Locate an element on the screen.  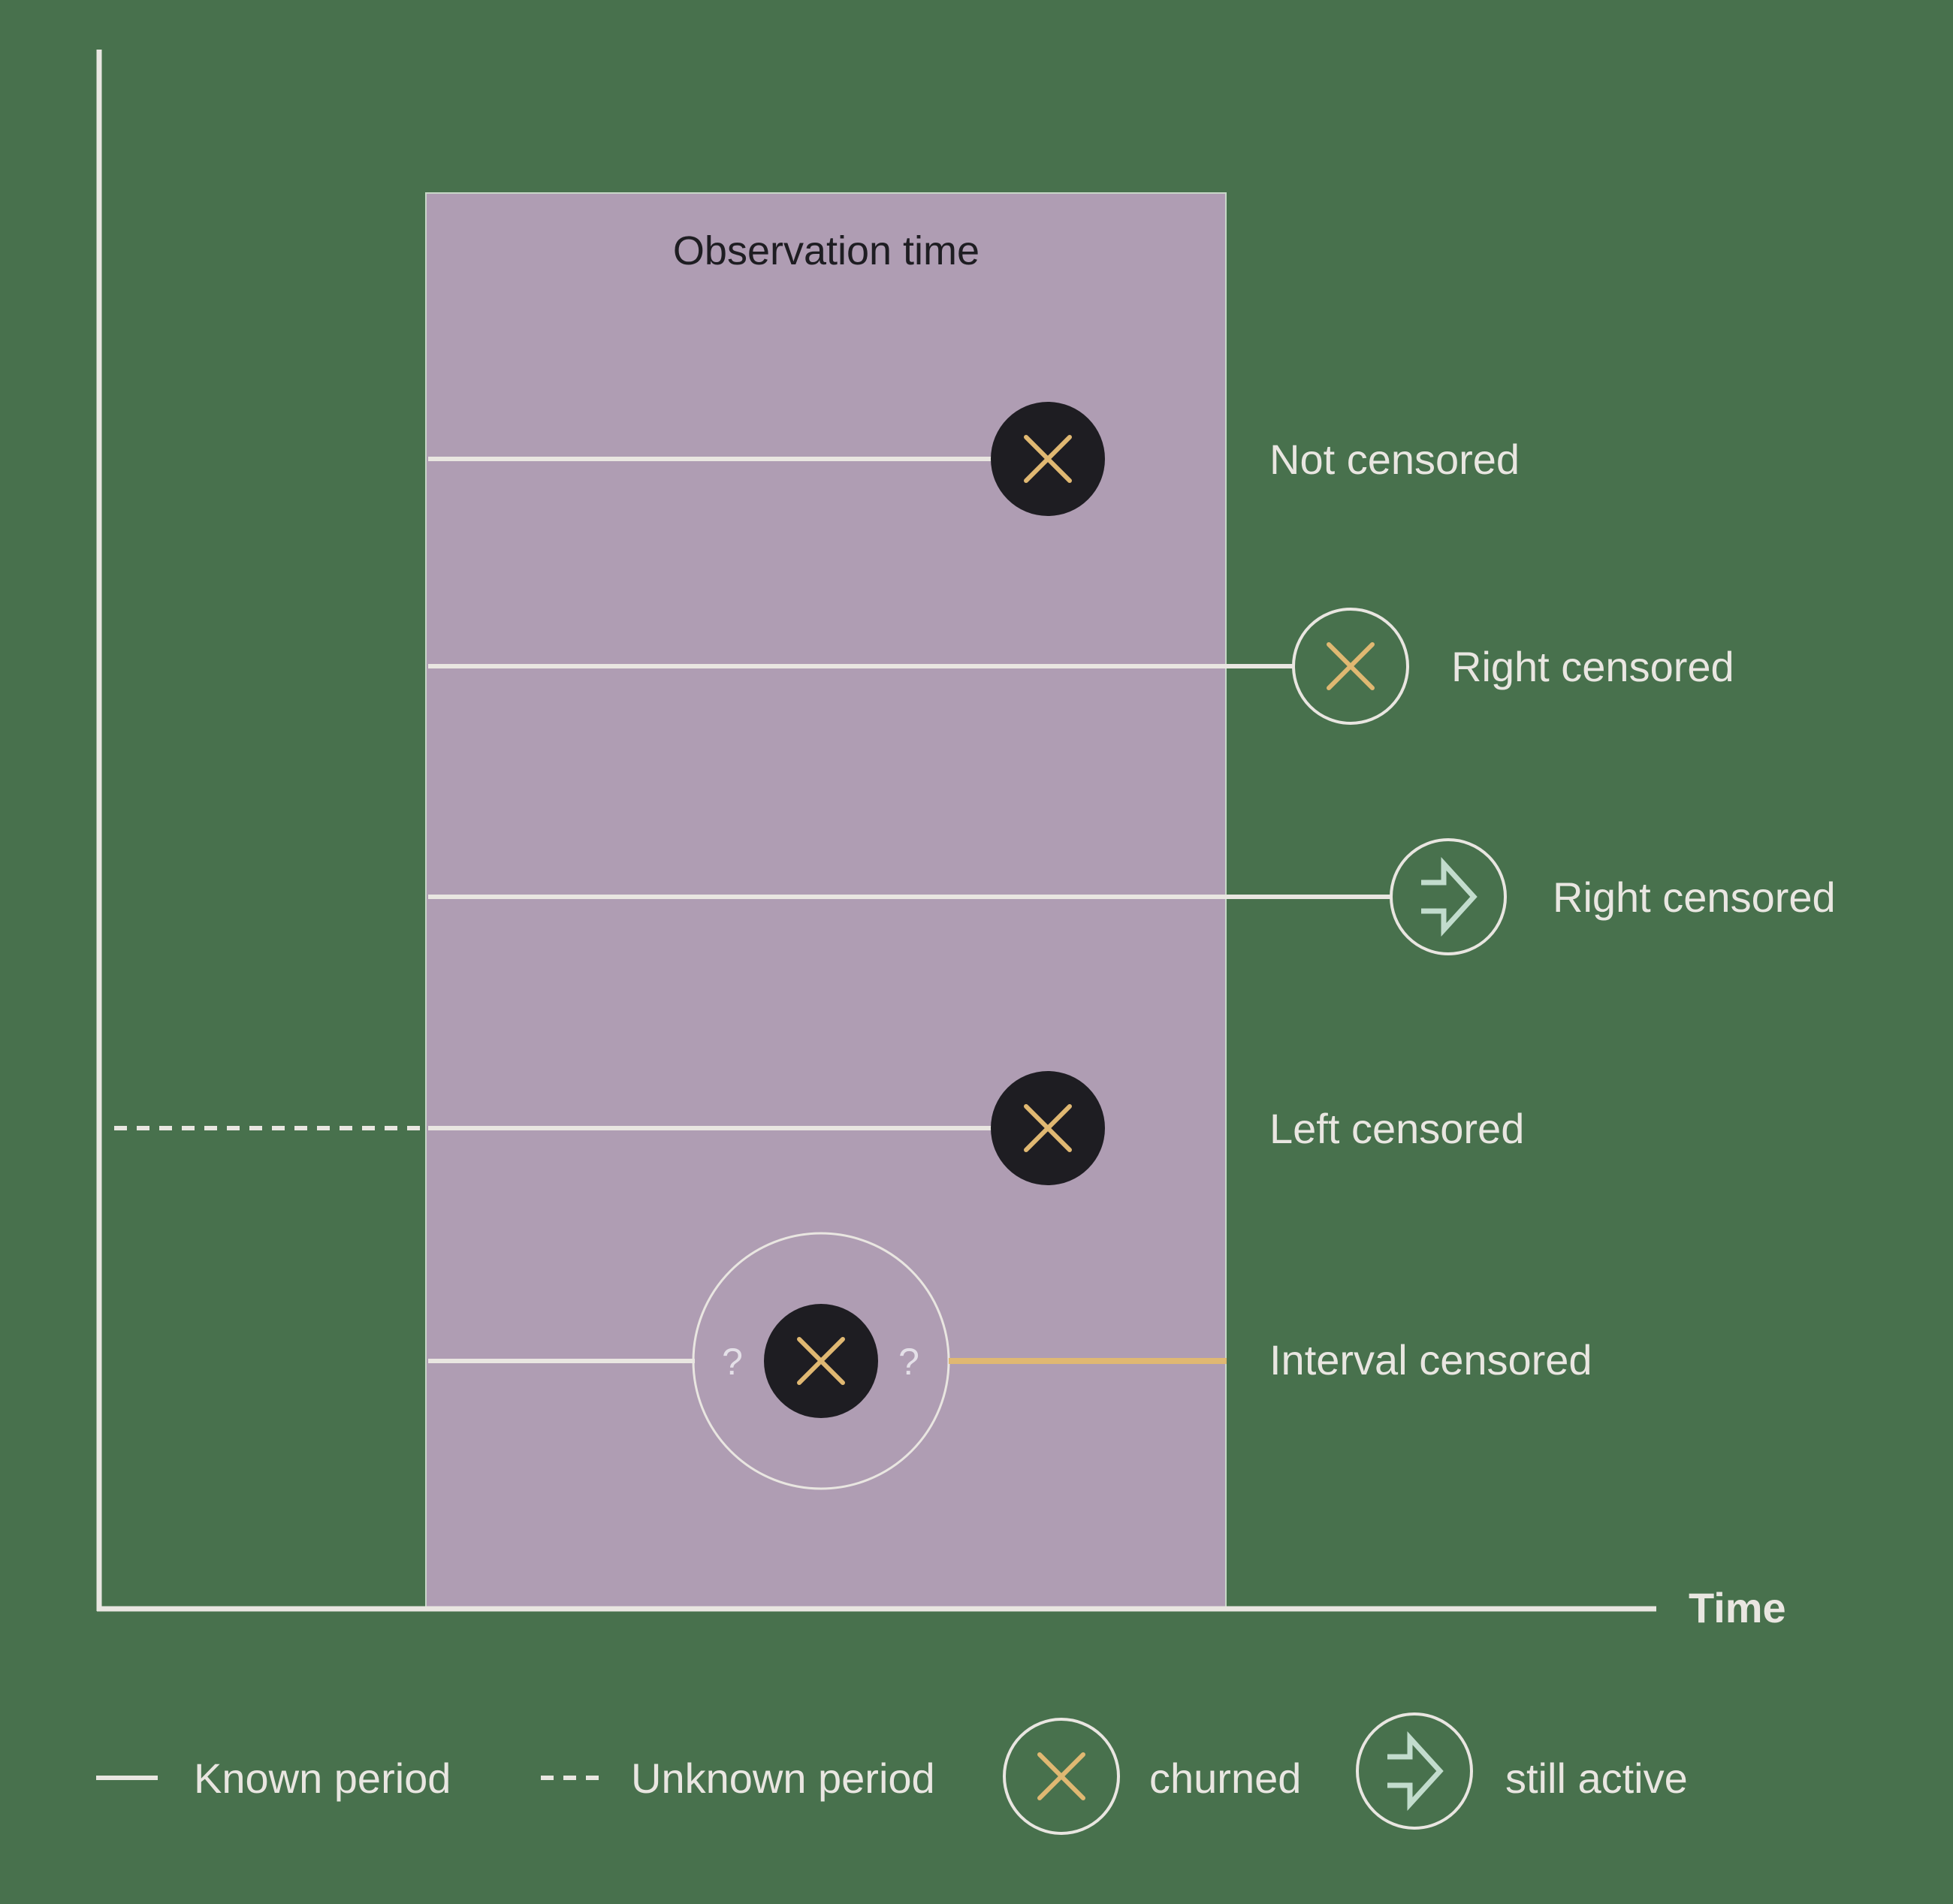
legend-unknown-label: Unknown period is located at coordinates (783, 1778).